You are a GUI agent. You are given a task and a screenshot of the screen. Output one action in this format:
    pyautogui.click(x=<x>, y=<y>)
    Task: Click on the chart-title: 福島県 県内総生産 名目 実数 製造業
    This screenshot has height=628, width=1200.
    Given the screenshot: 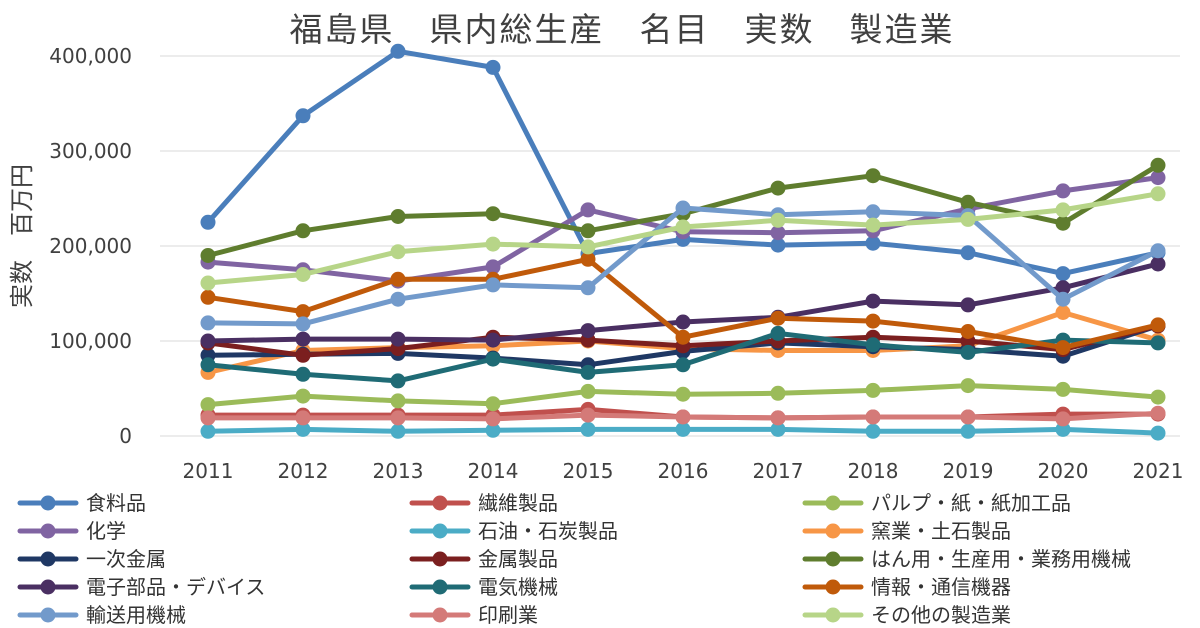 What is the action you would take?
    pyautogui.click(x=622, y=29)
    